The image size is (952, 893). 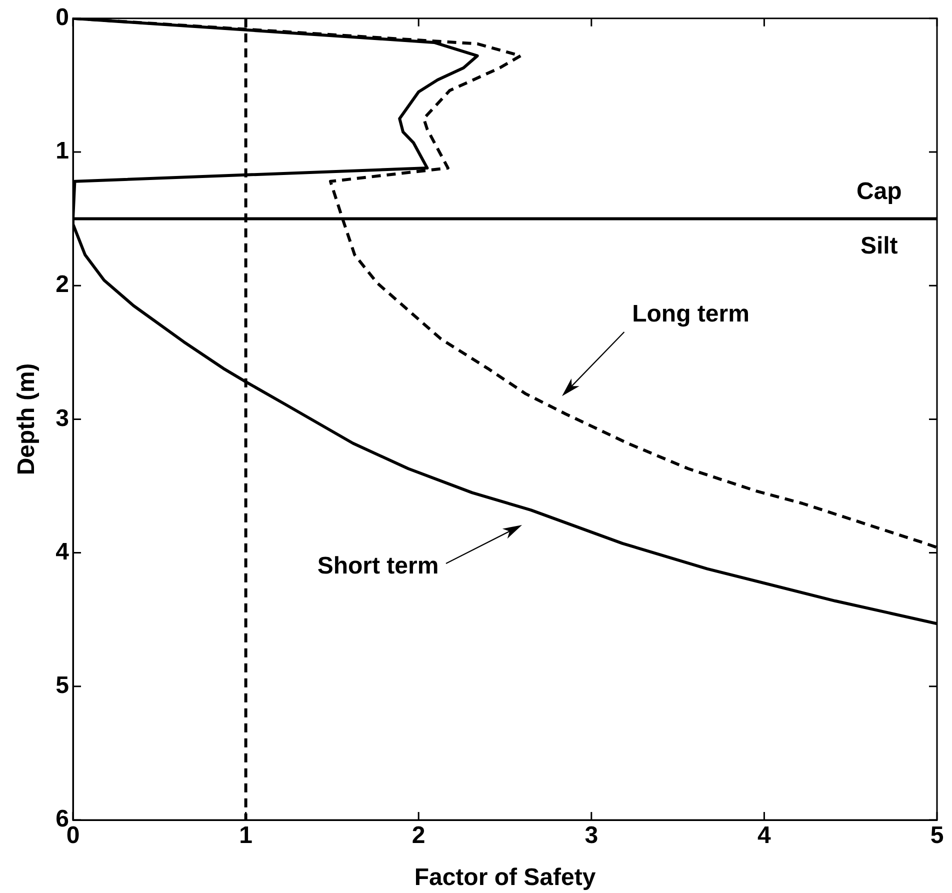 I want to click on annotation: Cap, so click(x=879, y=191).